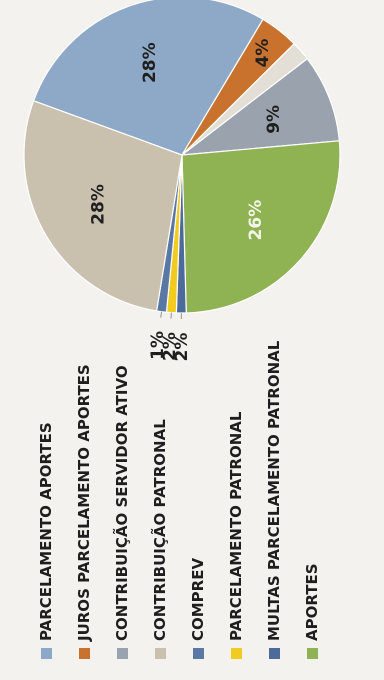  What do you see at coordinates (236, 526) in the screenshot?
I see `legend-label: PARCELAMENTO PATRONAL` at bounding box center [236, 526].